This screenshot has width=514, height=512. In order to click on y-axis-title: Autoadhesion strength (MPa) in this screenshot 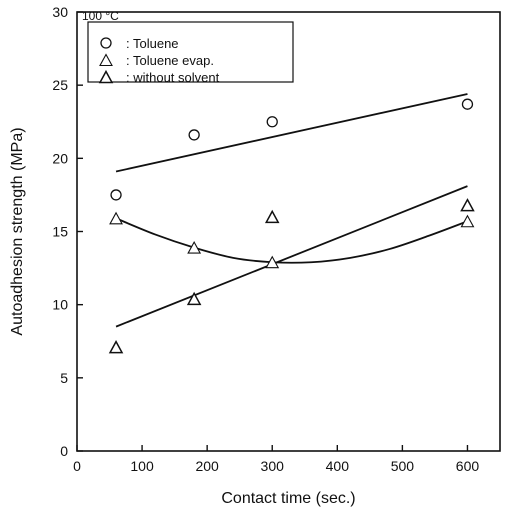, I will do `click(17, 231)`.